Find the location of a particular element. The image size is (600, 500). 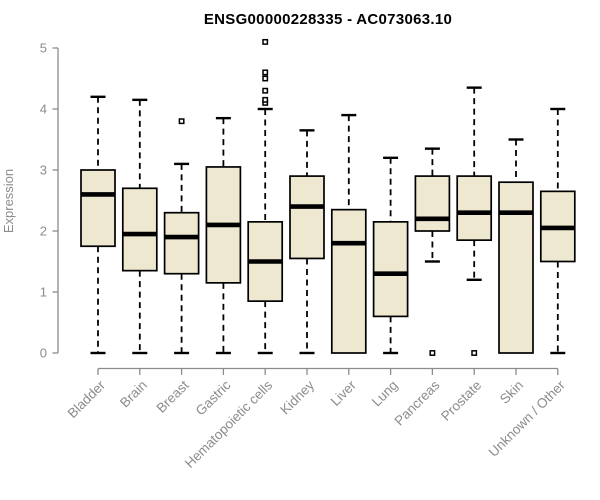

x-tick-label: Pancreas is located at coordinates (417, 402).